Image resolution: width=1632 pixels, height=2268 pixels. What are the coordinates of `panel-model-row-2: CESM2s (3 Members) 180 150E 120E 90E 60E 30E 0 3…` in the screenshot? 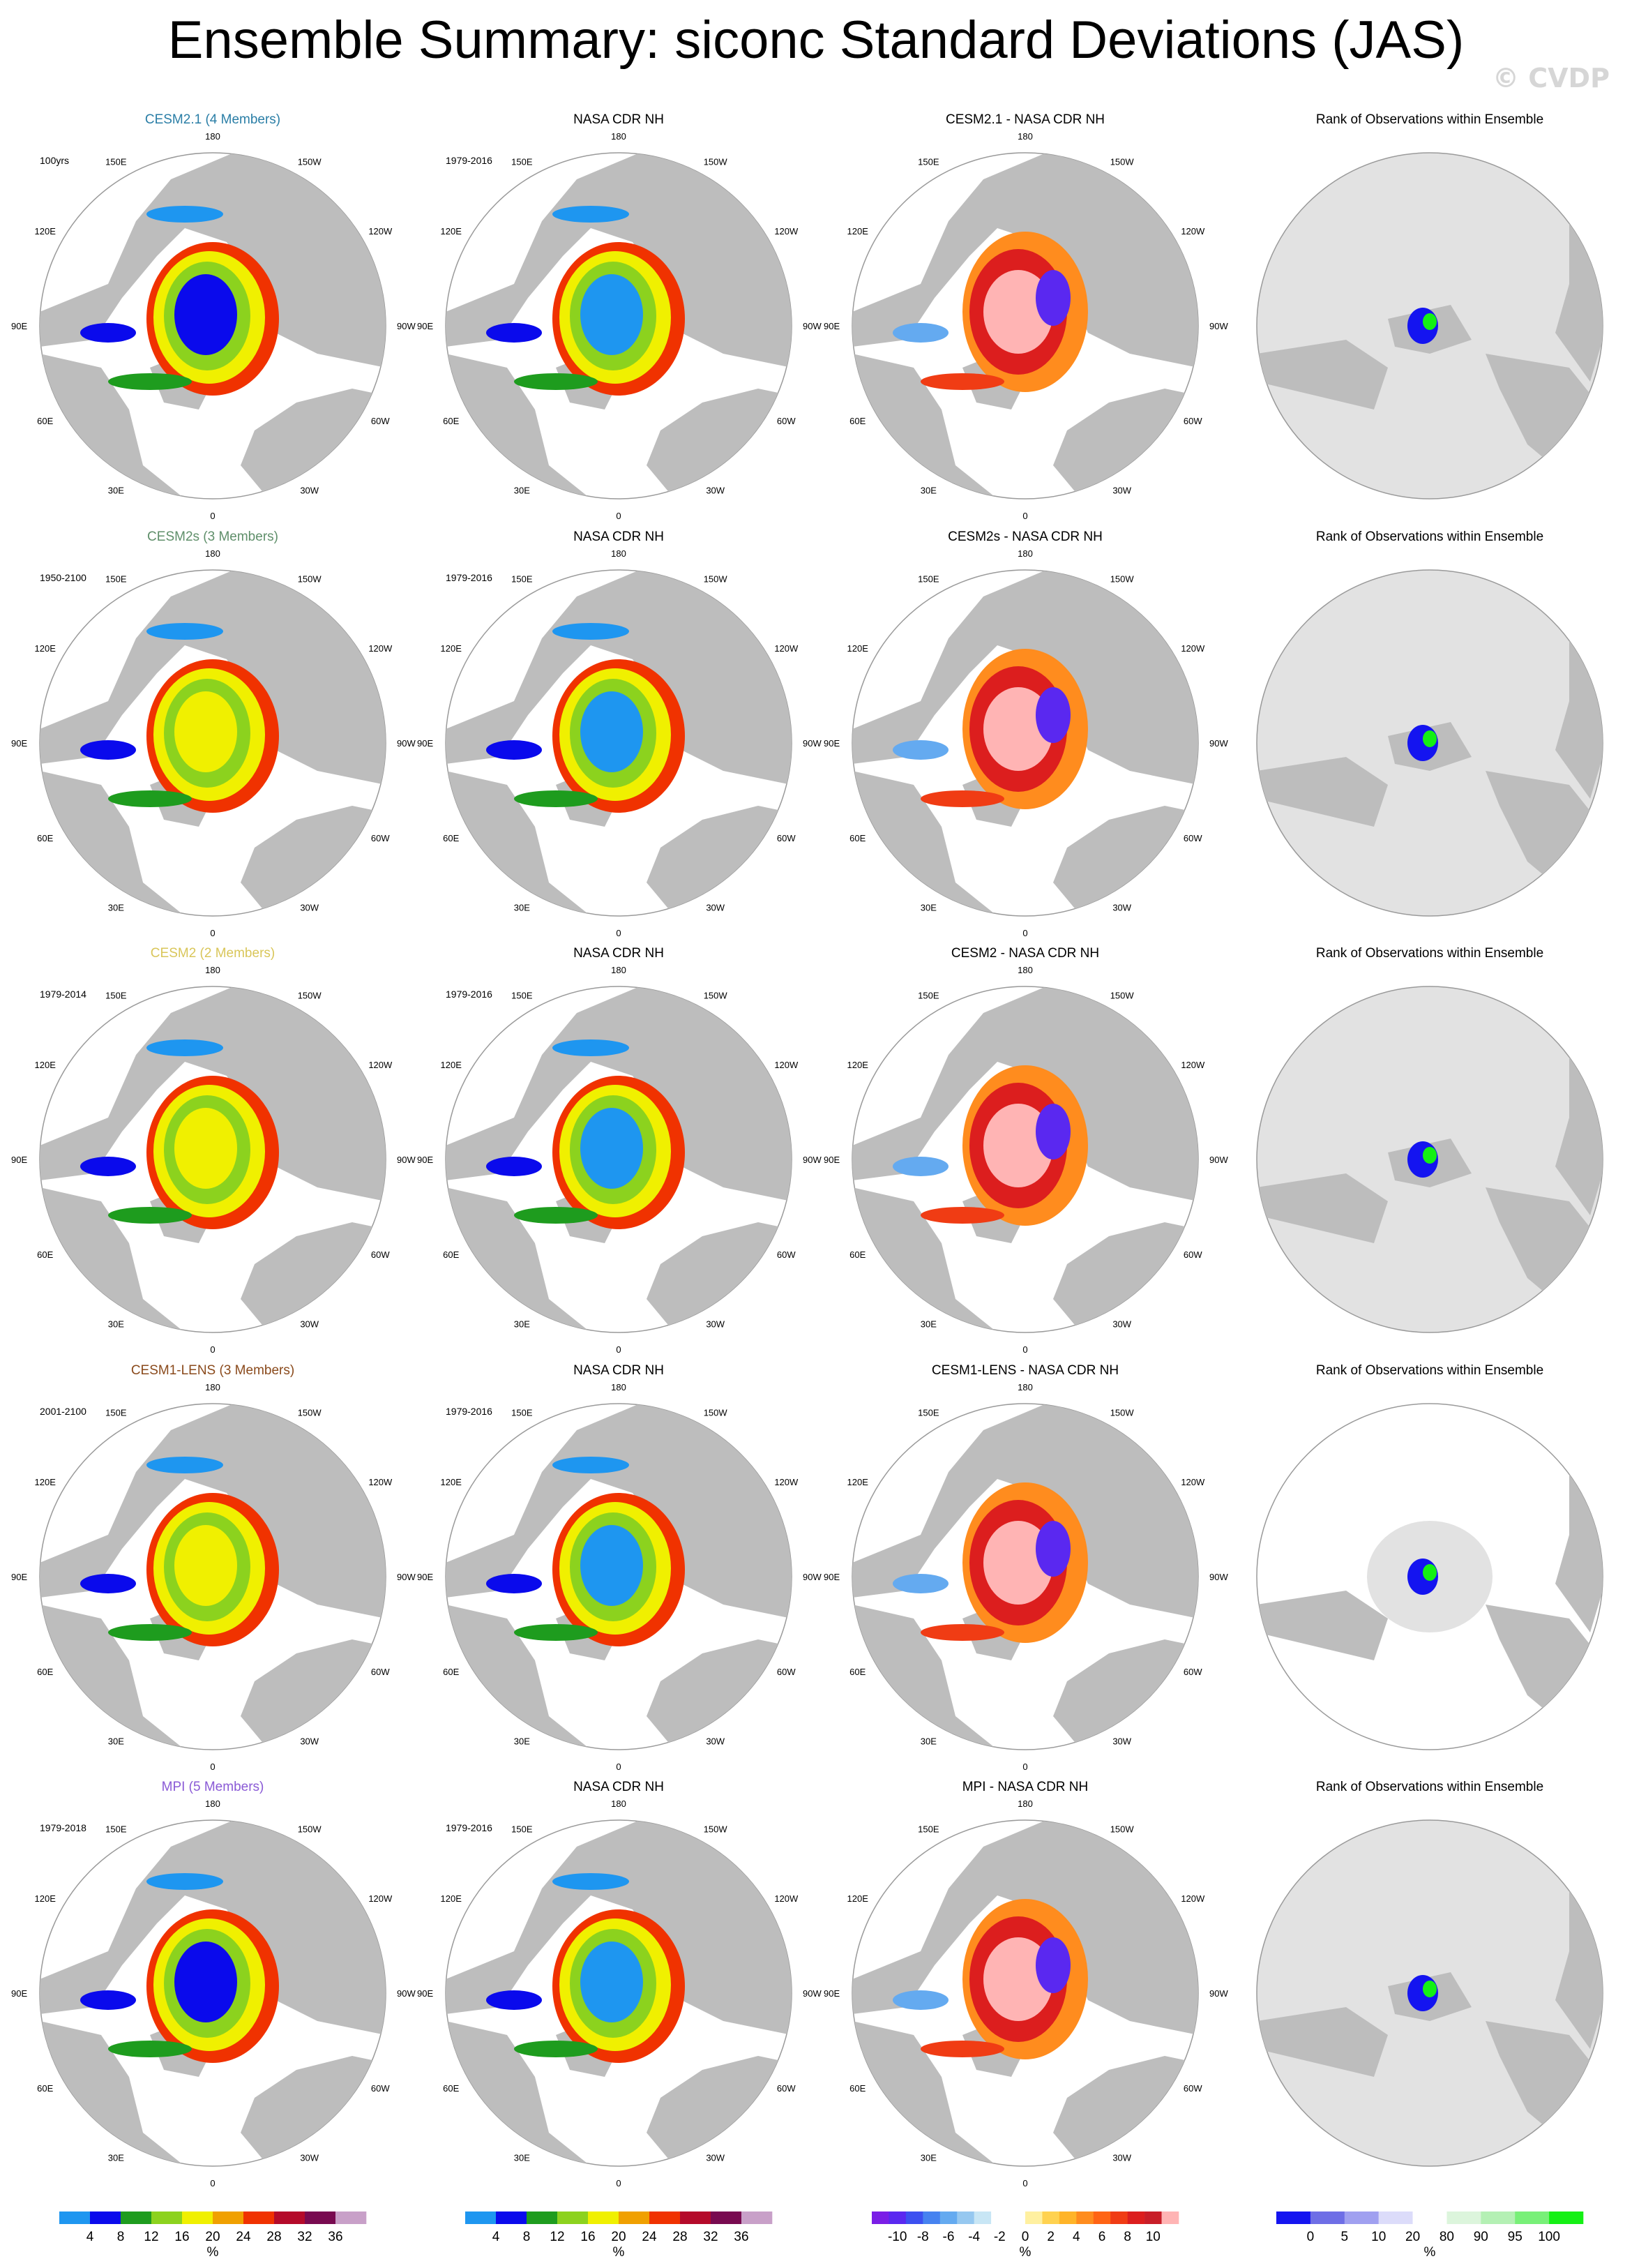 It's located at (213, 734).